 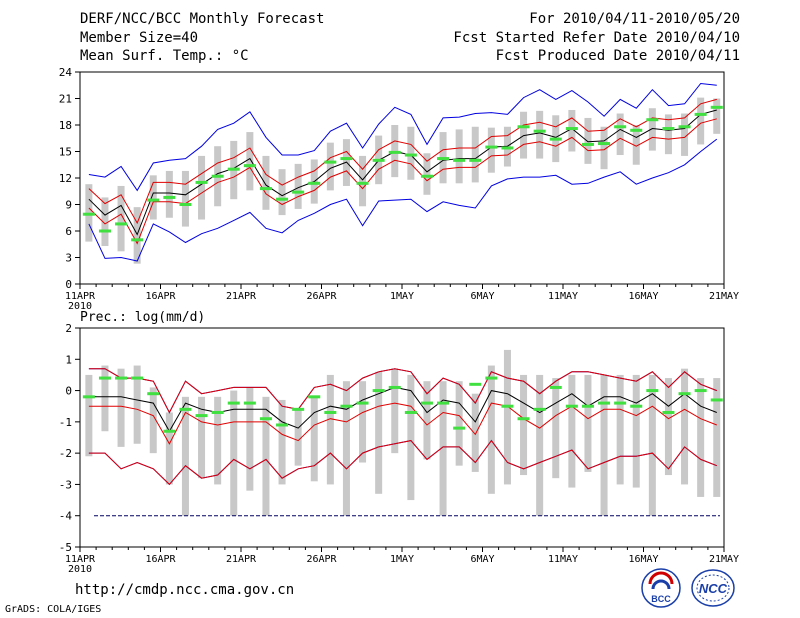 I want to click on member-size-label: Member Size=40, so click(x=139, y=38).